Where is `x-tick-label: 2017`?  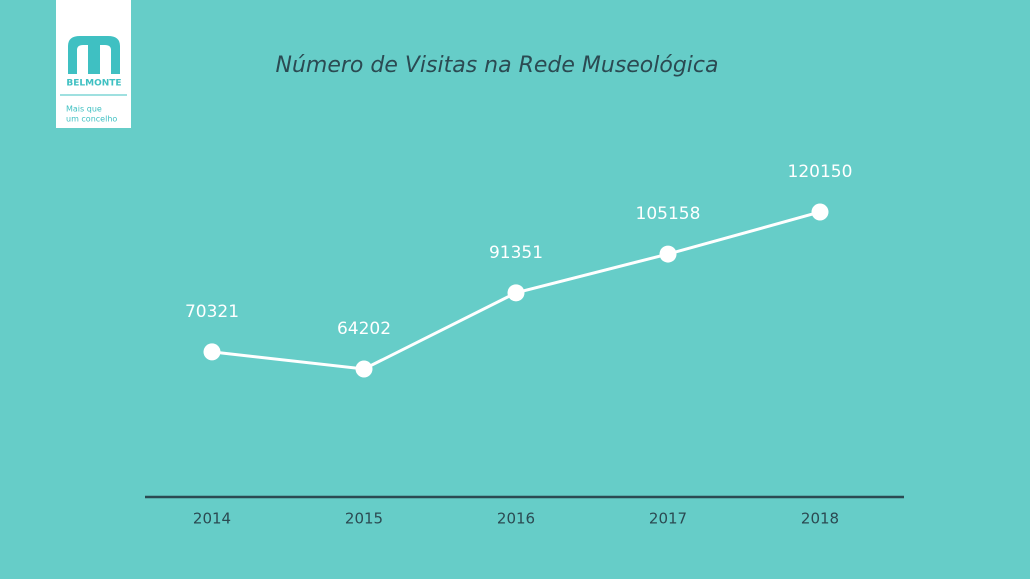 x-tick-label: 2017 is located at coordinates (668, 519).